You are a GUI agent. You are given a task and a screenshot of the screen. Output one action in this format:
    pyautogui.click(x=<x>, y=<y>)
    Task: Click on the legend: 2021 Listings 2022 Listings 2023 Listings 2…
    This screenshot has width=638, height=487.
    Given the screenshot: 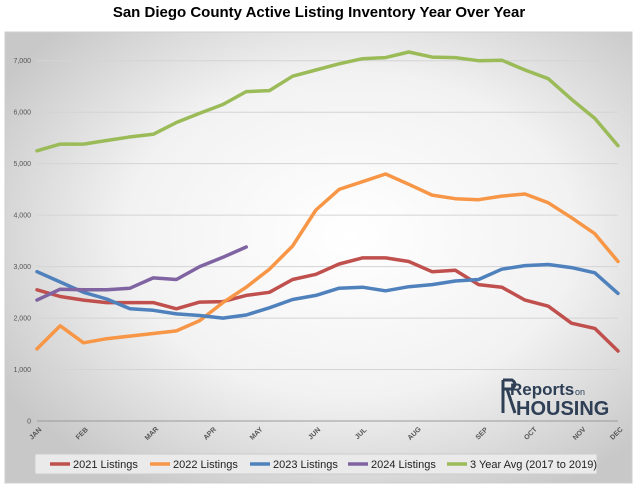 What is the action you would take?
    pyautogui.click(x=316, y=464)
    